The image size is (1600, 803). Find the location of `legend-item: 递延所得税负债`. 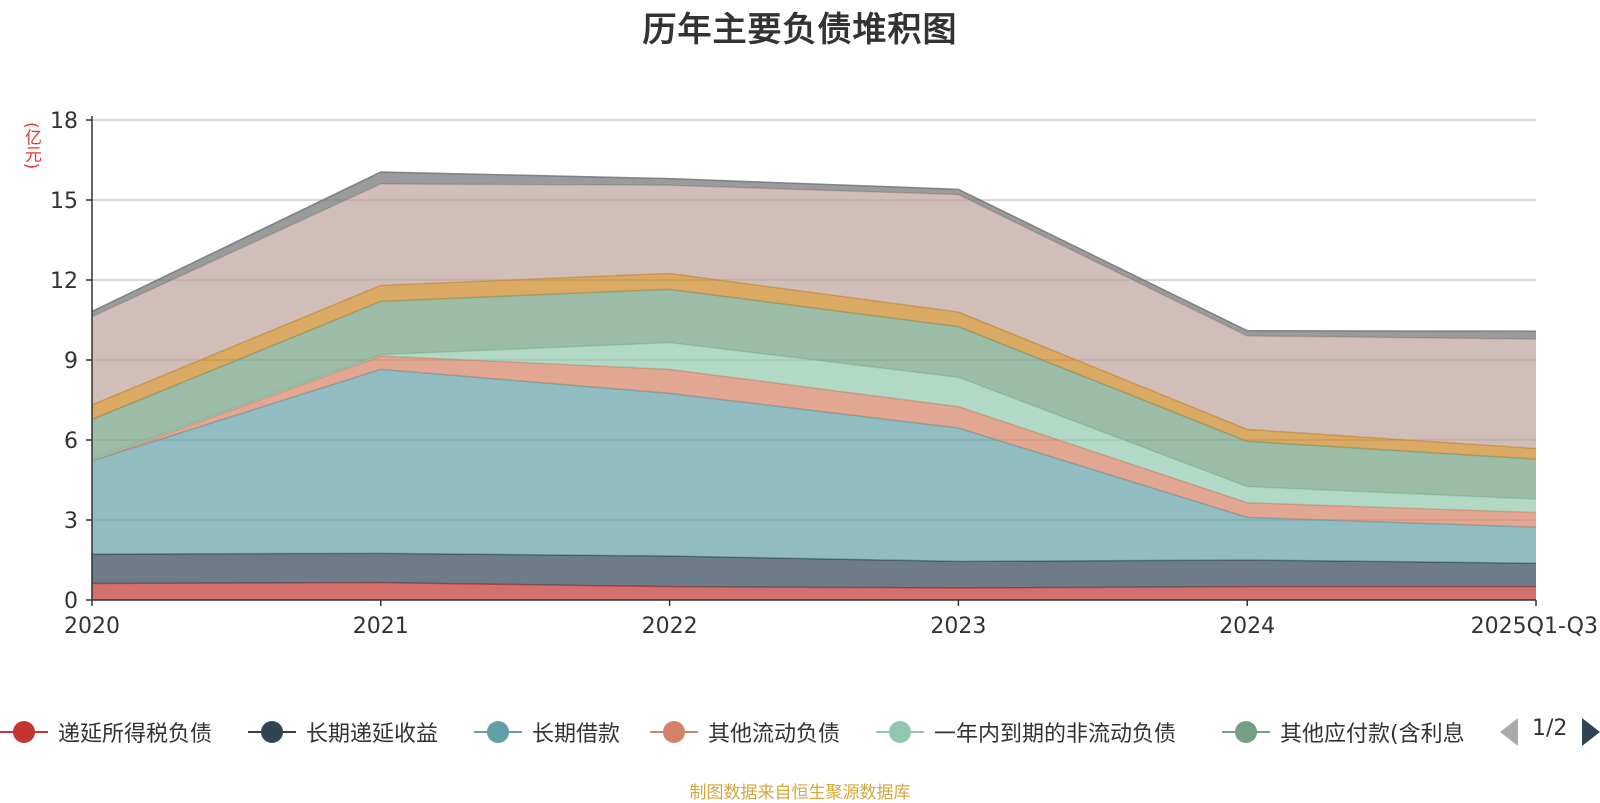

legend-item: 递延所得税负债 is located at coordinates (106, 732).